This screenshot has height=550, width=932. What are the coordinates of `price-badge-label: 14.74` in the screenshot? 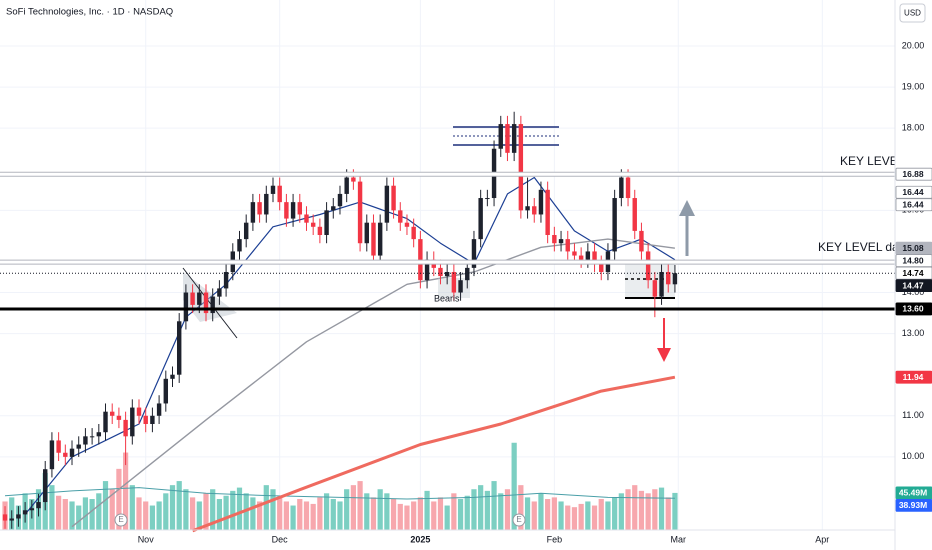 It's located at (913, 273).